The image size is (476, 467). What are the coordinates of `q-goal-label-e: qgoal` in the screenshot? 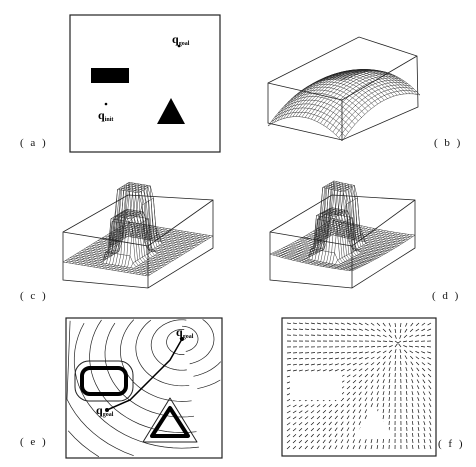 It's located at (185, 332).